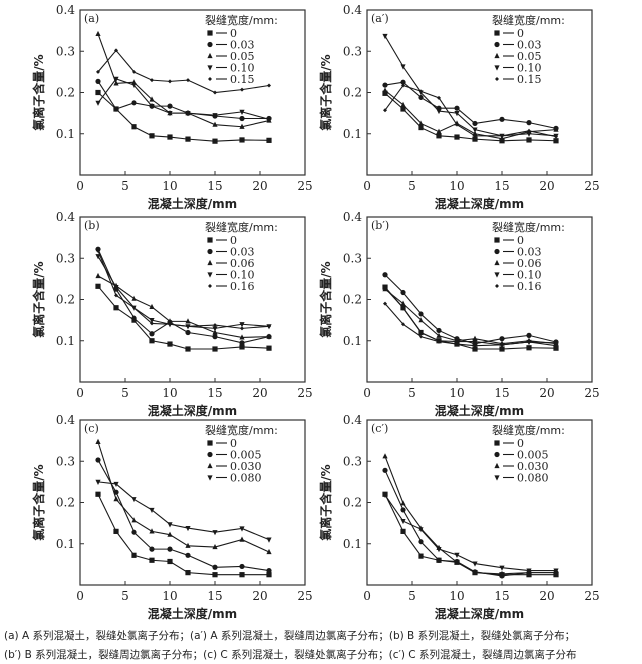 This screenshot has width=642, height=664. I want to click on series-0.030, so click(183, 496).